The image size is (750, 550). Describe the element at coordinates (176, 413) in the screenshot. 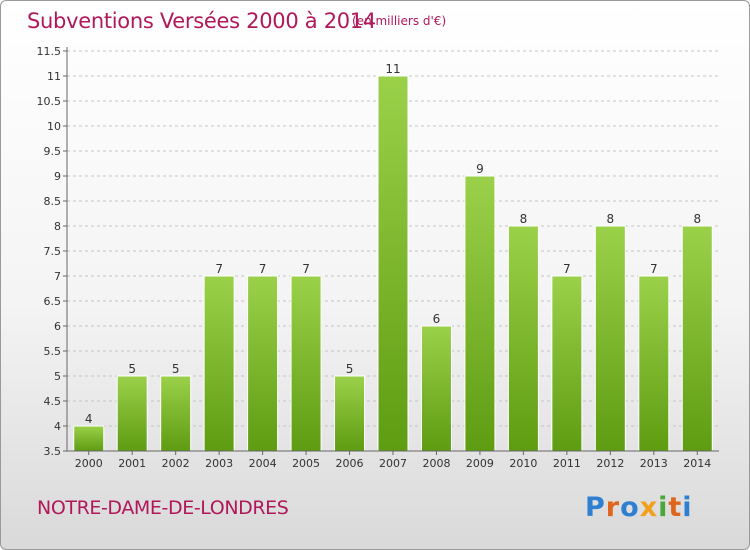

I see `bar-2002` at that location.